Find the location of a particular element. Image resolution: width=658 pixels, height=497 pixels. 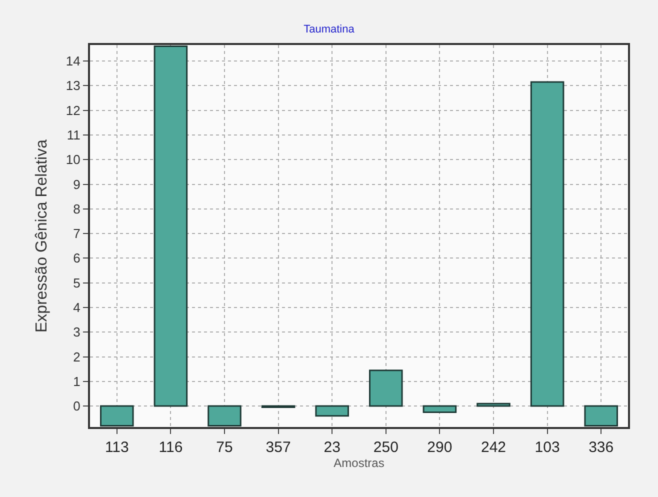

x-tick-label: 116 is located at coordinates (170, 447).